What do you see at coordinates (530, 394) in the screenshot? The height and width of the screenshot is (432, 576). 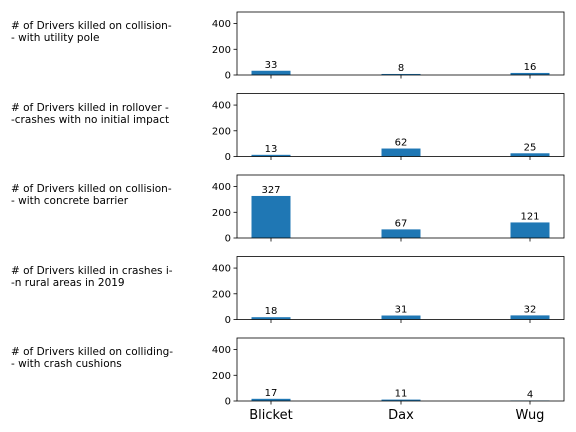 I see `data-label: 4` at bounding box center [530, 394].